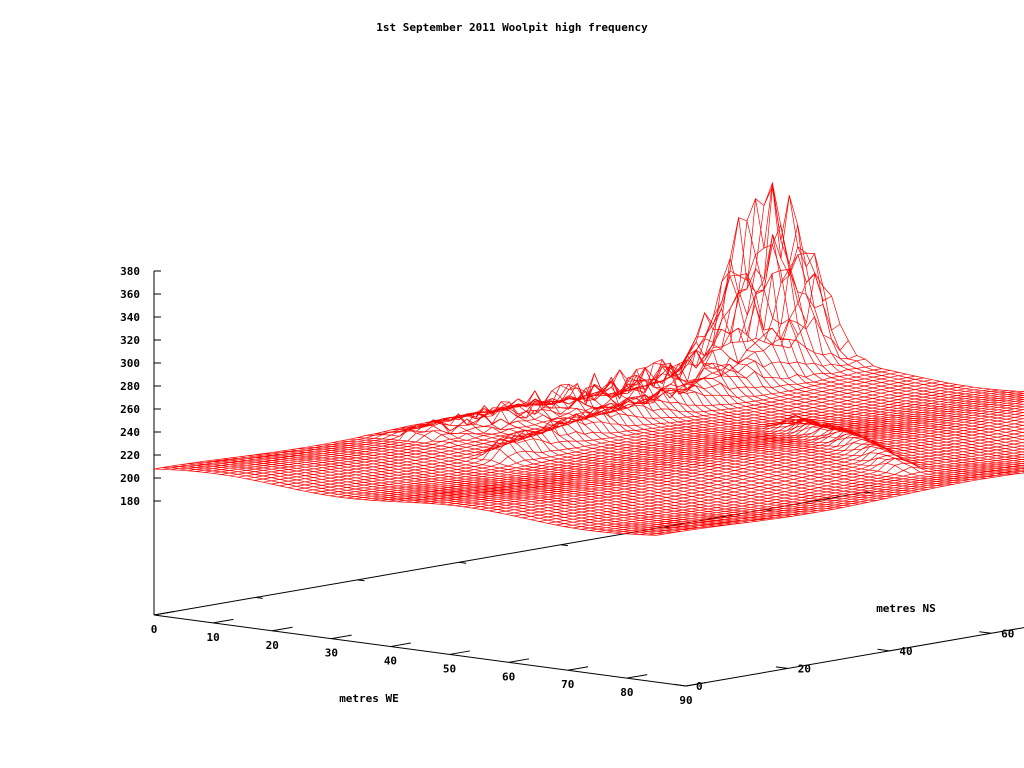  Describe the element at coordinates (369, 698) in the screenshot. I see `x-axis-label: metres WE` at that location.